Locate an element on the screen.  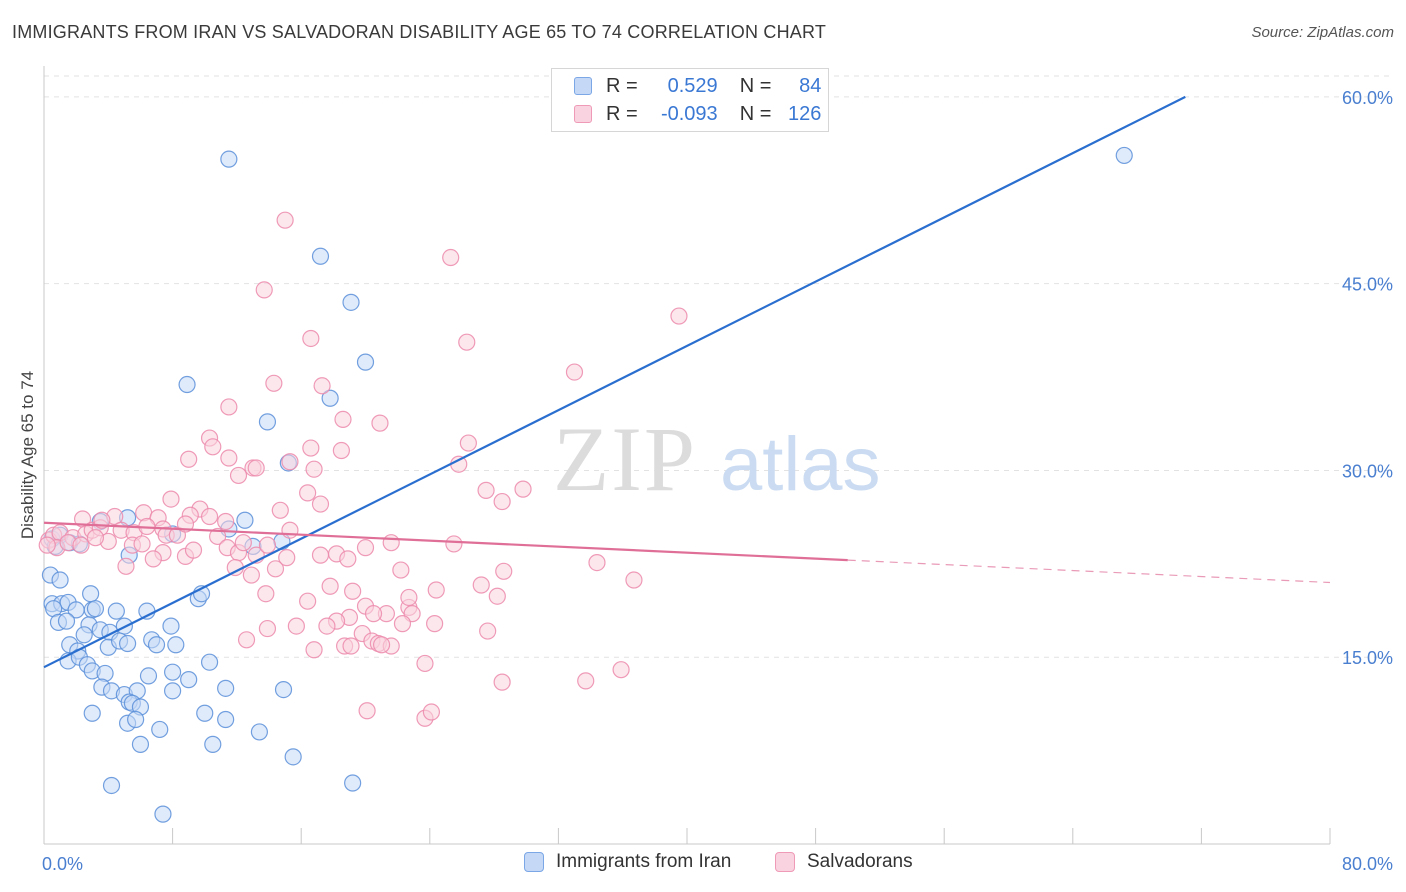
legend-row-iran: R = 0.529 N = 84 is located at coordinates (697, 86).